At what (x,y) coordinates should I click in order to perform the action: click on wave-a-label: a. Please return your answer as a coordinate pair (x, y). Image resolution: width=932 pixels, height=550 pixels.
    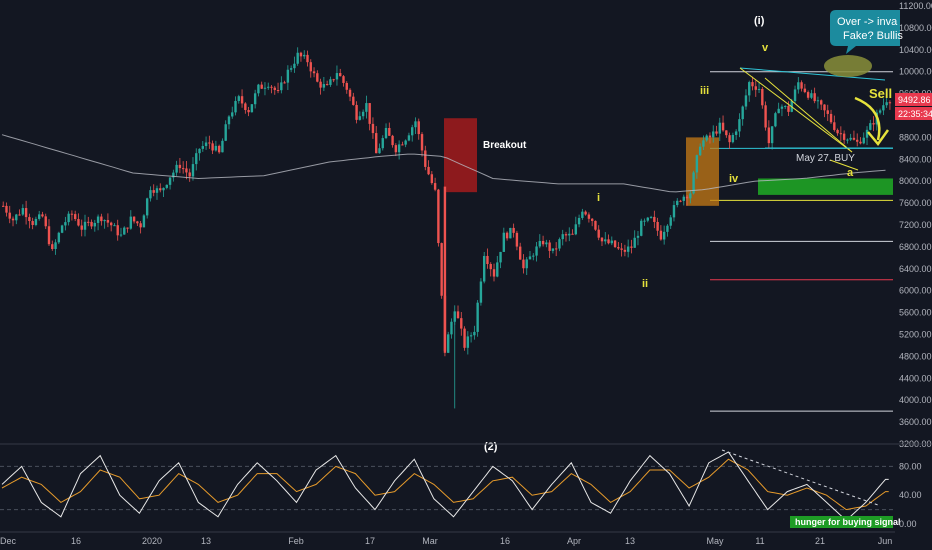
    Looking at the image, I should click on (850, 173).